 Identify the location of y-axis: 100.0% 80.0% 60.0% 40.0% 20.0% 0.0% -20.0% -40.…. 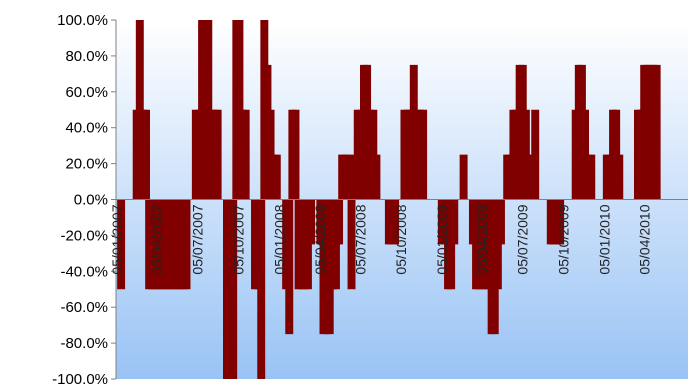
(84, 198).